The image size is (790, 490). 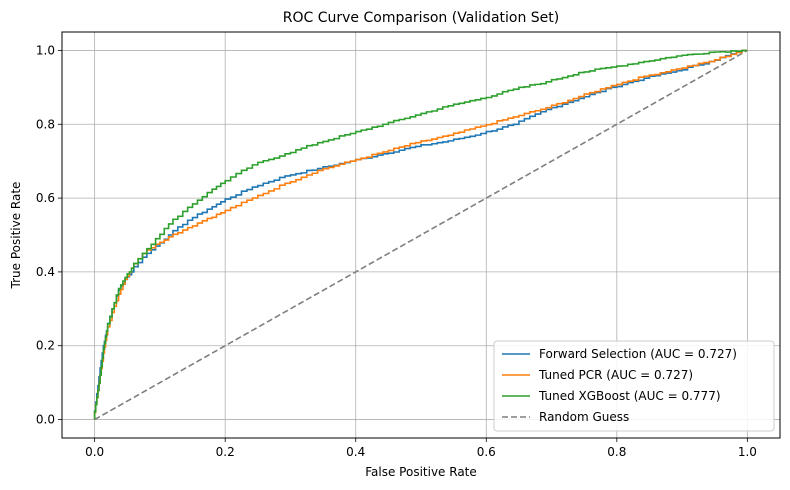 What do you see at coordinates (45, 272) in the screenshot?
I see `y-tick-label: 0.4` at bounding box center [45, 272].